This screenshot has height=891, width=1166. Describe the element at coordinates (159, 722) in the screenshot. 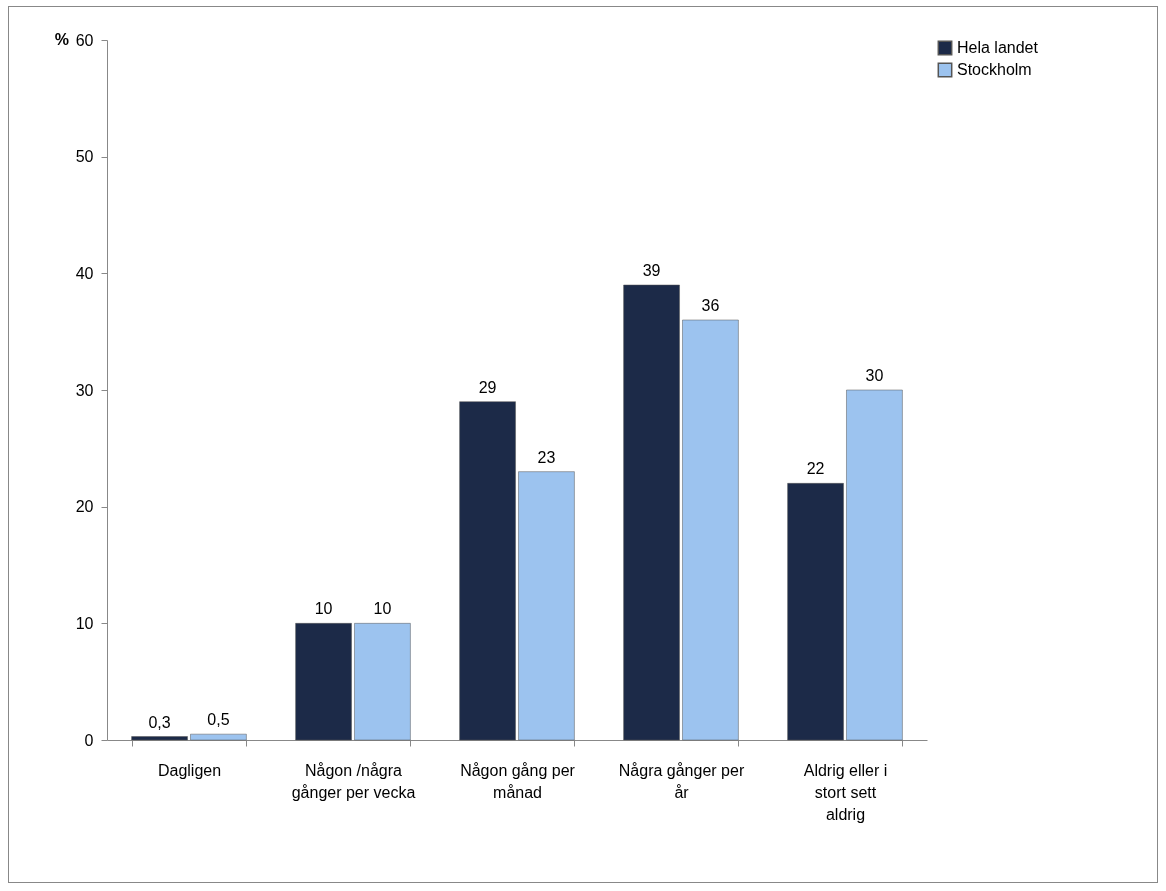

I see `data-label: 0,3` at that location.